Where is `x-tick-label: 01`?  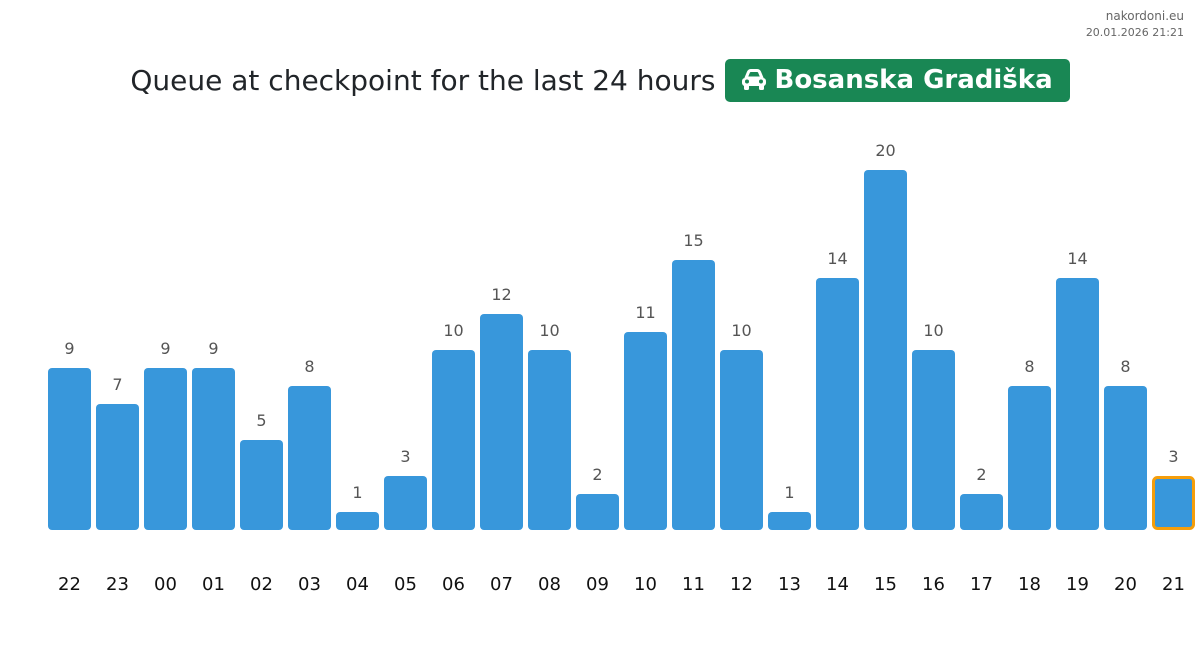 x-tick-label: 01 is located at coordinates (213, 584).